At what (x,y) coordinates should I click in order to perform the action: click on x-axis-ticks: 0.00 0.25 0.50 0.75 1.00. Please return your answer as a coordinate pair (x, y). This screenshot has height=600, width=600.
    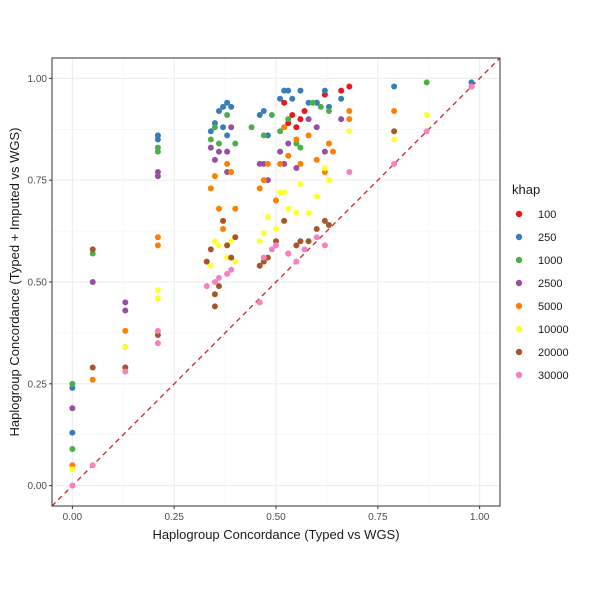
    Looking at the image, I should click on (276, 514).